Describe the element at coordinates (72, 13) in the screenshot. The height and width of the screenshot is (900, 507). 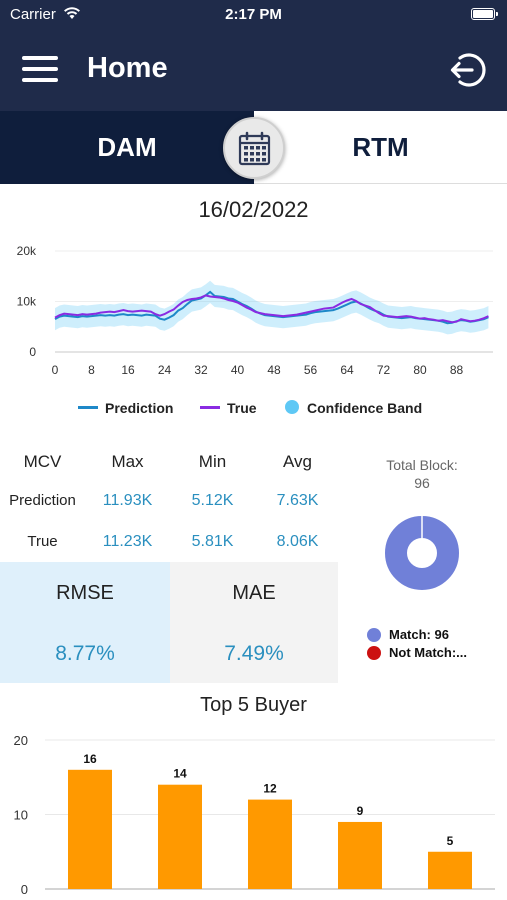
I see `wifi-icon` at that location.